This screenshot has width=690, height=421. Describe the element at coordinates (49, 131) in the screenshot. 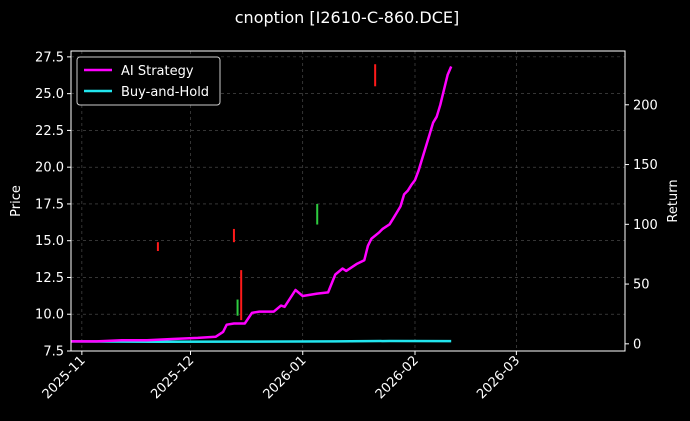

I see `left-tick-label: 22.5` at that location.